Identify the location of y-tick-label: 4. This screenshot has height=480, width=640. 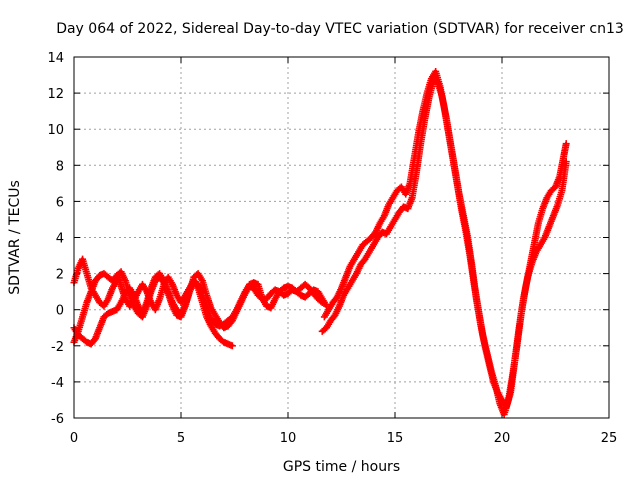
(60, 239).